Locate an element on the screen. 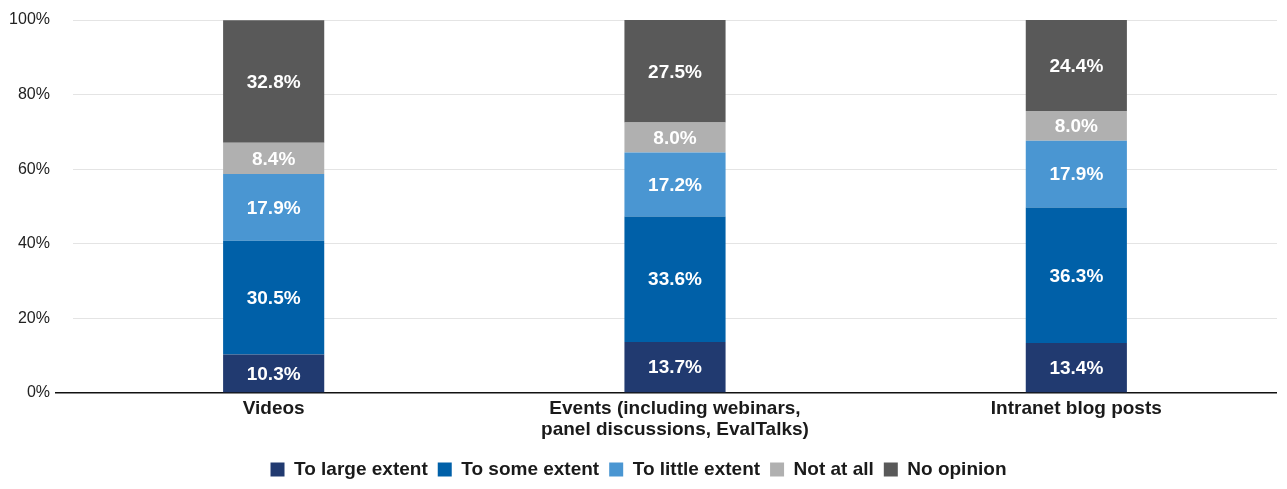 The width and height of the screenshot is (1287, 489). data-label: 27.5% is located at coordinates (675, 71).